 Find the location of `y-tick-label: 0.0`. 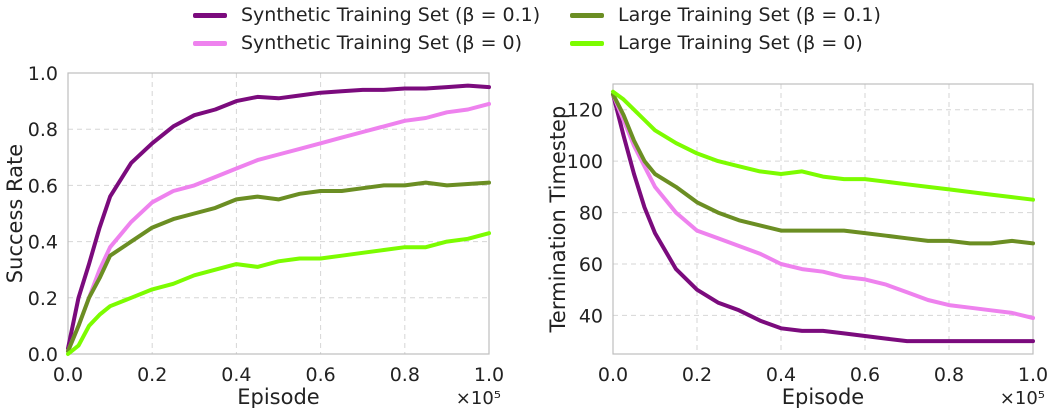

y-tick-label: 0.0 is located at coordinates (43, 355).